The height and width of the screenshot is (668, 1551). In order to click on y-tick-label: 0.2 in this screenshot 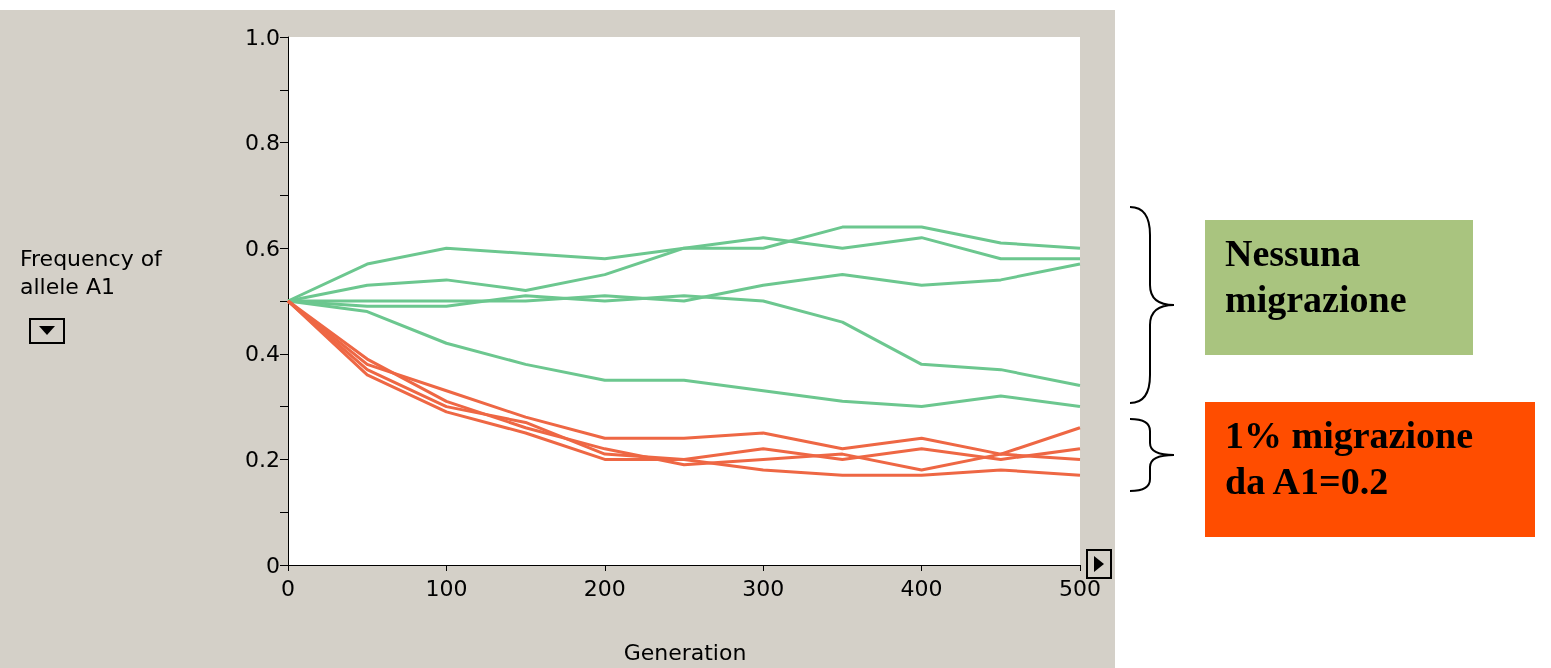, I will do `click(262, 459)`.